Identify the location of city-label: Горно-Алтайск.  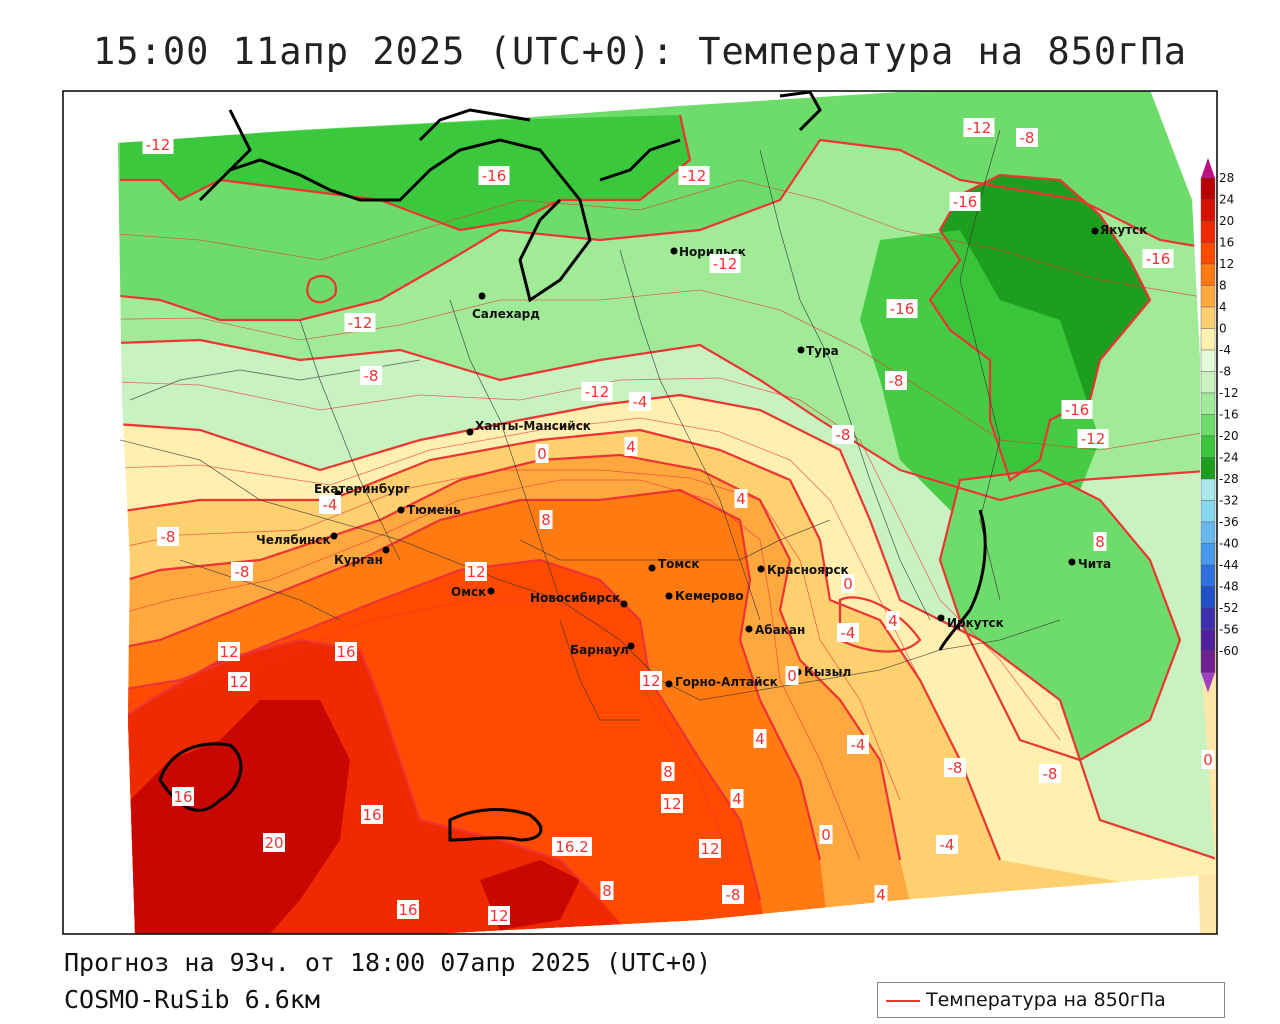
(726, 682).